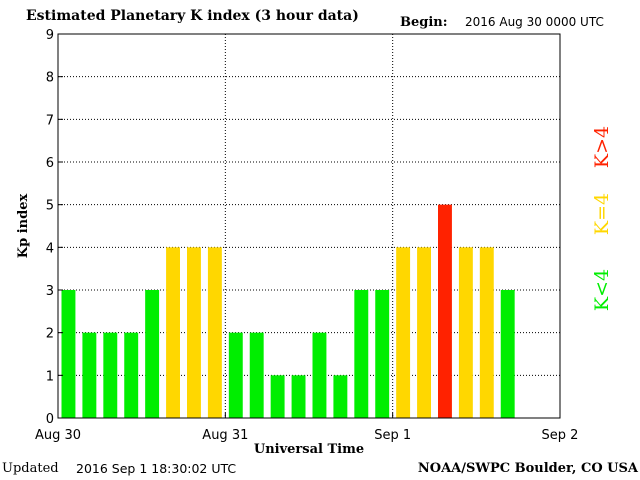 The image size is (640, 480). What do you see at coordinates (527, 468) in the screenshot?
I see `source-label: NOAA/SWPC Boulder, CO USA` at bounding box center [527, 468].